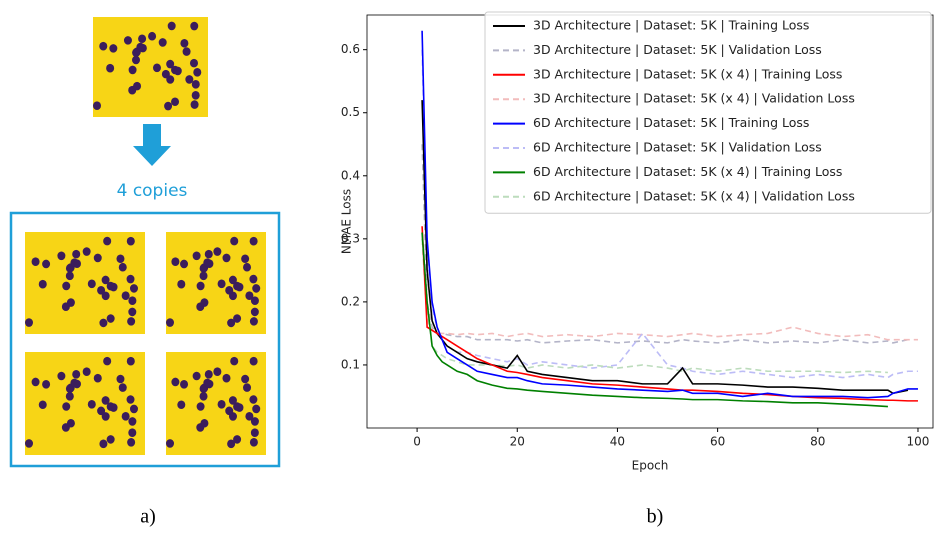 The image size is (935, 536). What do you see at coordinates (350, 112) in the screenshot?
I see `y-tick-label: 0.5` at bounding box center [350, 112].